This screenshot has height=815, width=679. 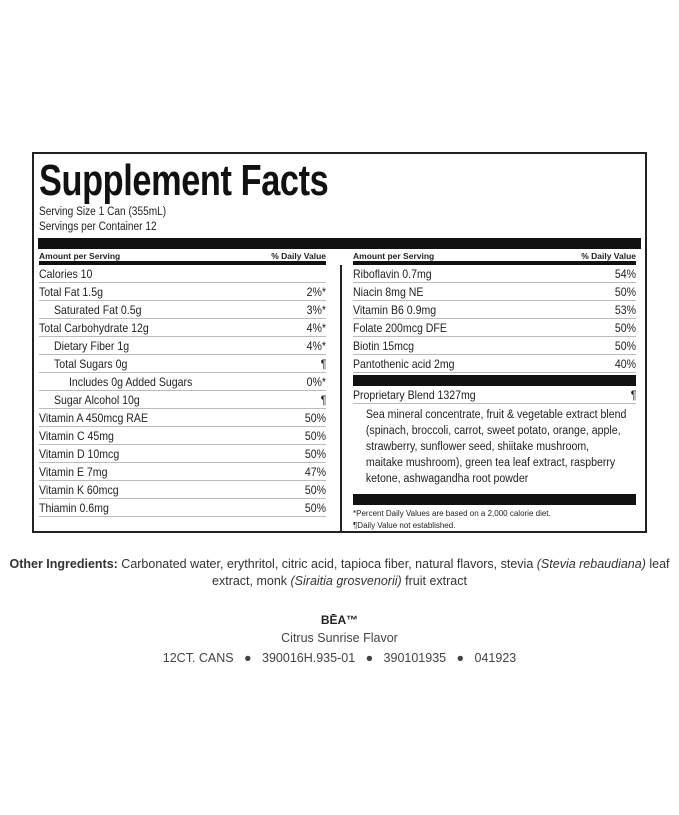 What do you see at coordinates (91, 363) in the screenshot?
I see `nutrient-label: Total Sugars 0g` at bounding box center [91, 363].